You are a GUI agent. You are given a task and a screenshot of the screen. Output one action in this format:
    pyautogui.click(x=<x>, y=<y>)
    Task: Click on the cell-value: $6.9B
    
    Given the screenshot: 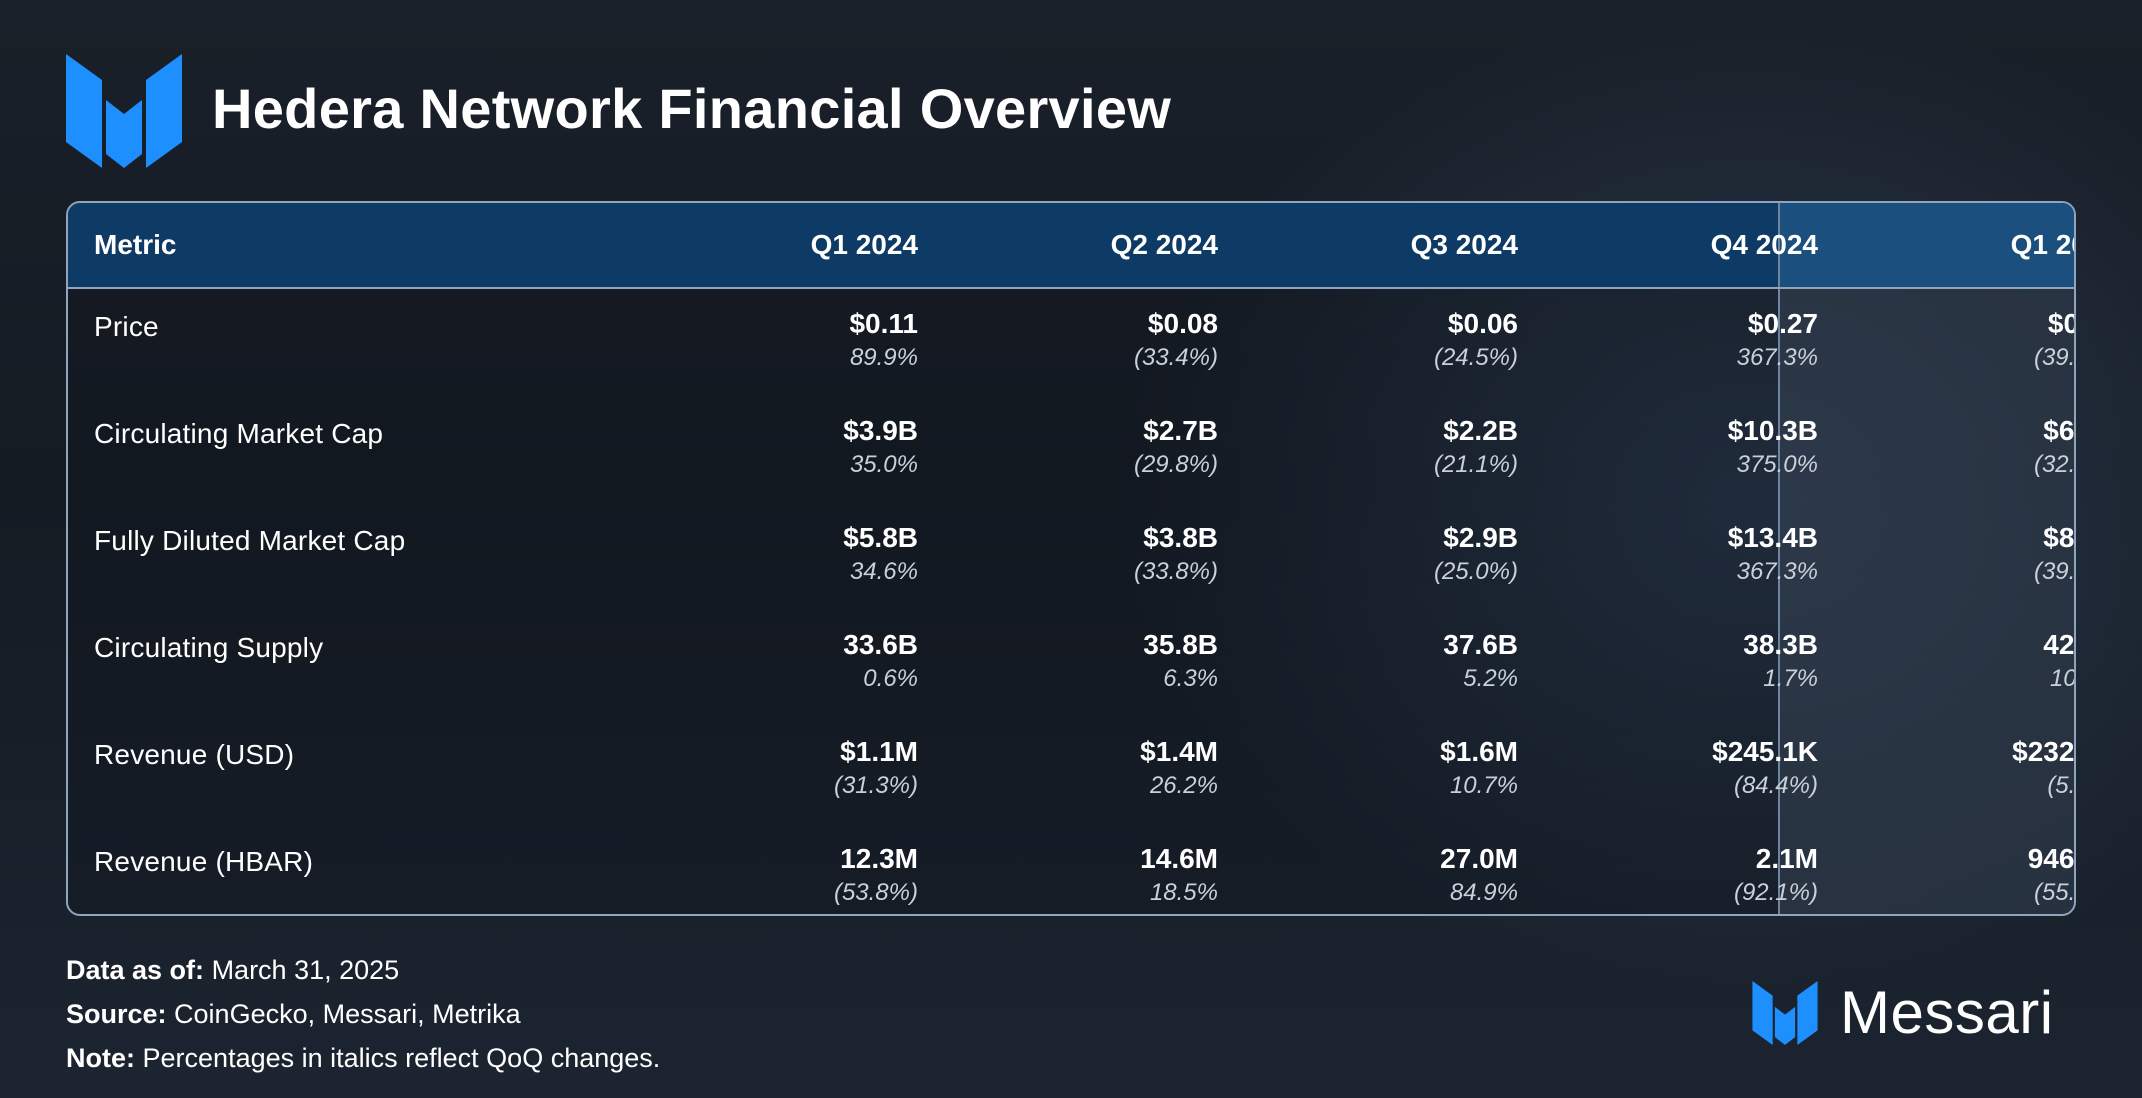 What is the action you would take?
    pyautogui.click(x=2059, y=430)
    